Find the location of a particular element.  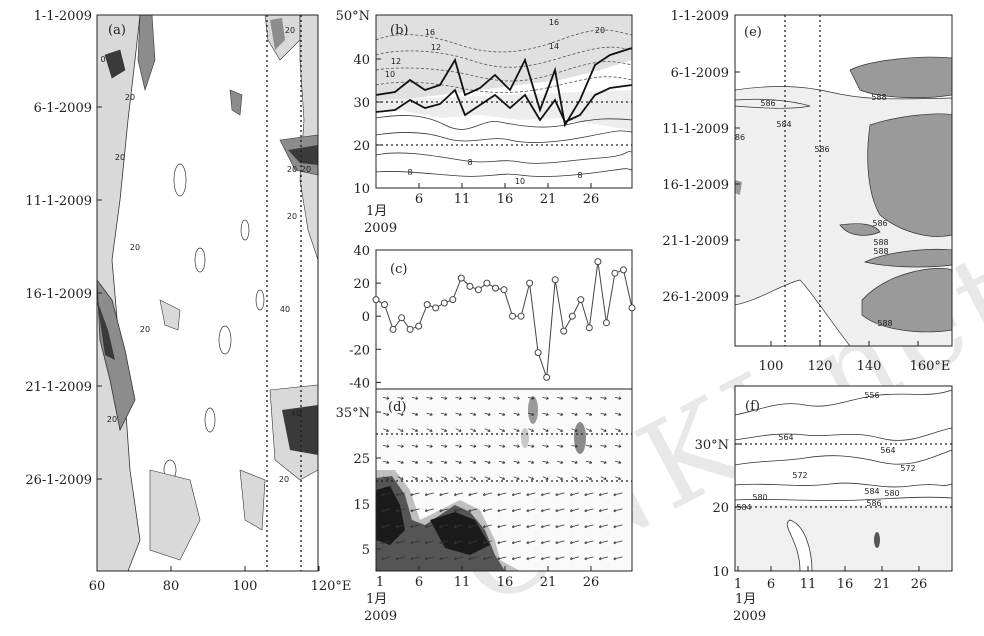

panel-e-y-tick-label: 16-1-2009 is located at coordinates (695, 185).